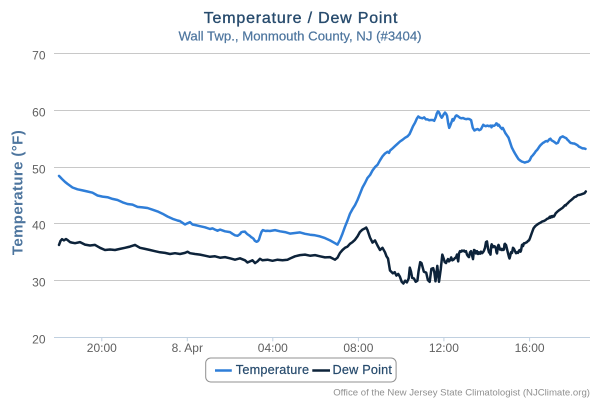 The width and height of the screenshot is (600, 405). I want to click on svg-text: 30, so click(39, 283).